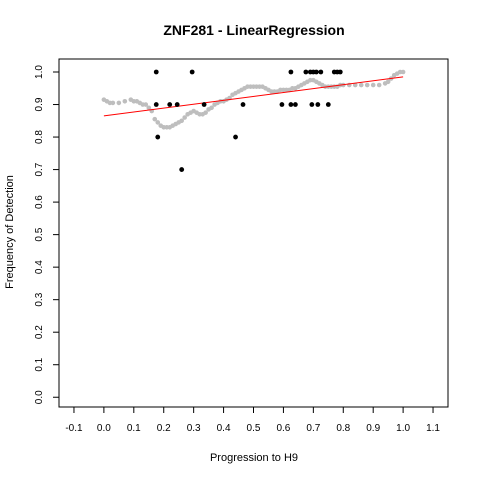  I want to click on regression-line, so click(253, 96).